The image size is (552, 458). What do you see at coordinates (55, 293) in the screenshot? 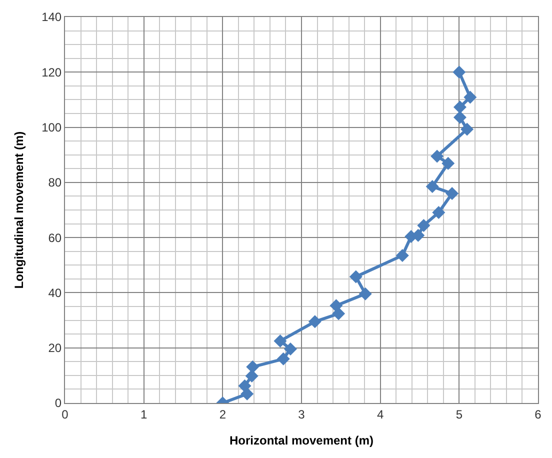
I see `y-tick-label: 40` at bounding box center [55, 293].